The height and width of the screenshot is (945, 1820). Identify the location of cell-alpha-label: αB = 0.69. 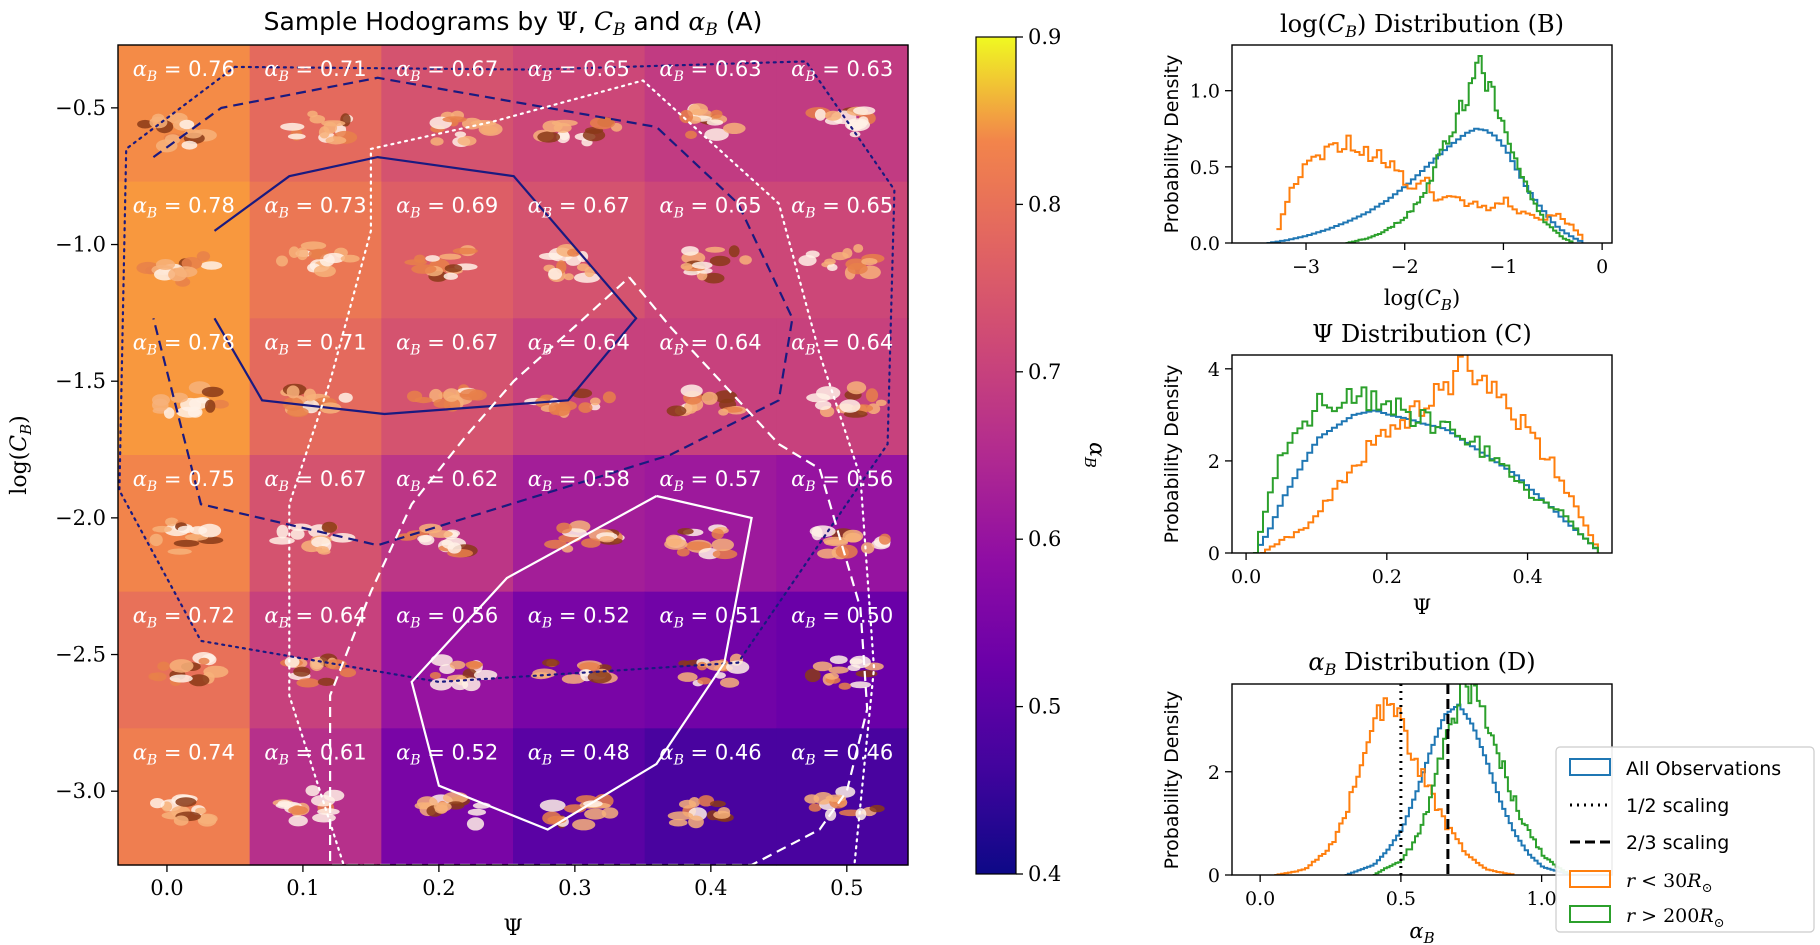
(447, 208).